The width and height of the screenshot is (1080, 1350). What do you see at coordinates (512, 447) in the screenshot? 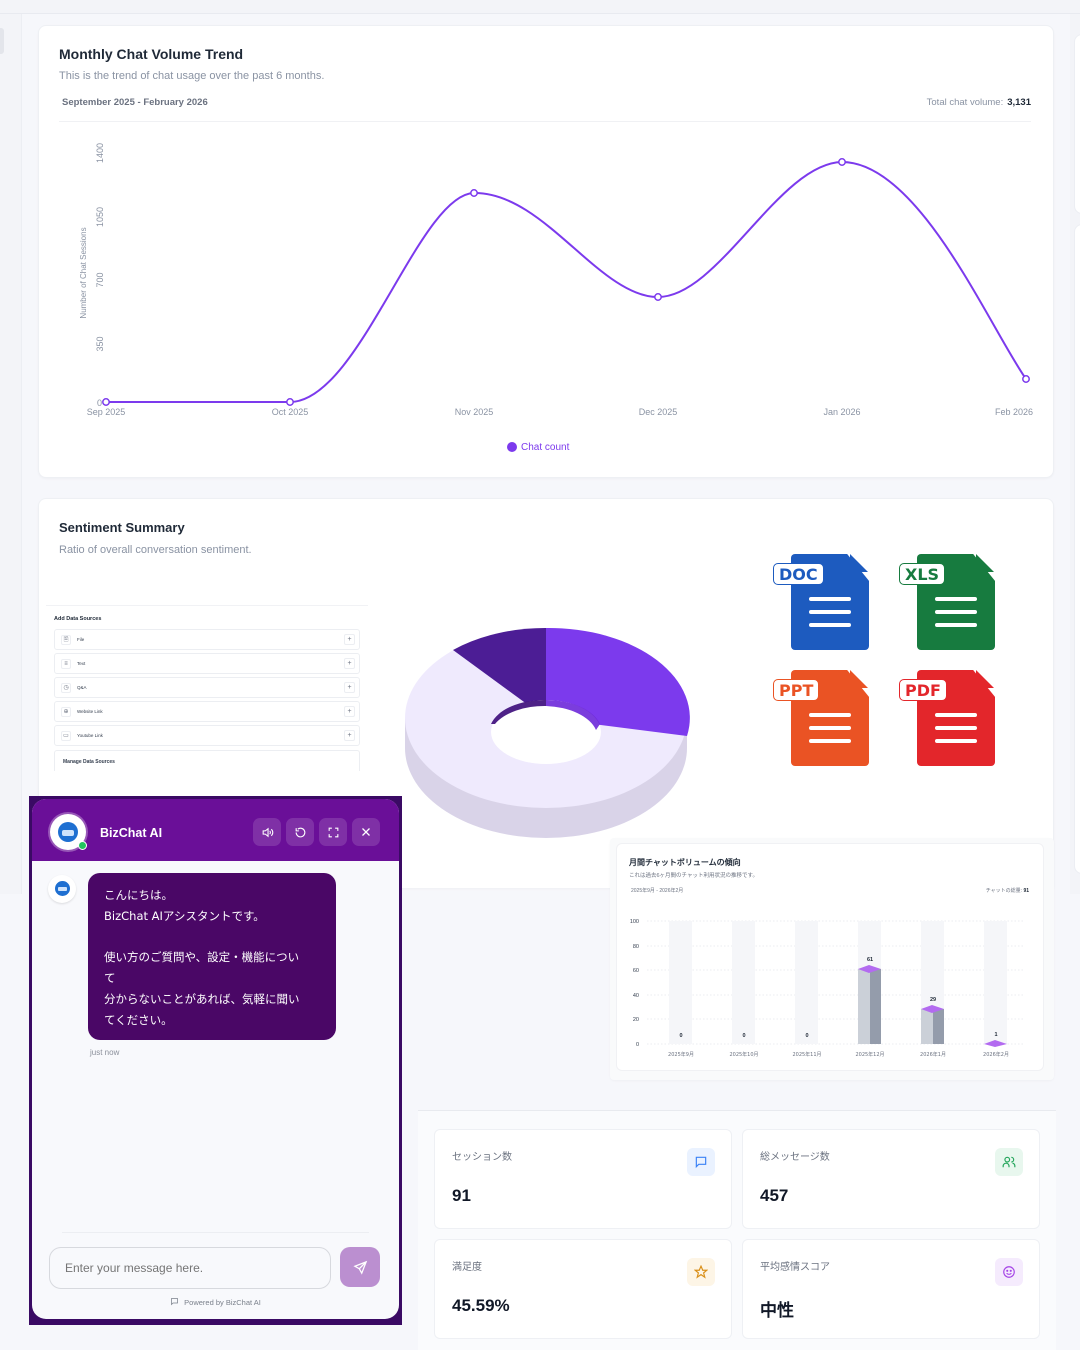
I see `legend-dot-icon` at bounding box center [512, 447].